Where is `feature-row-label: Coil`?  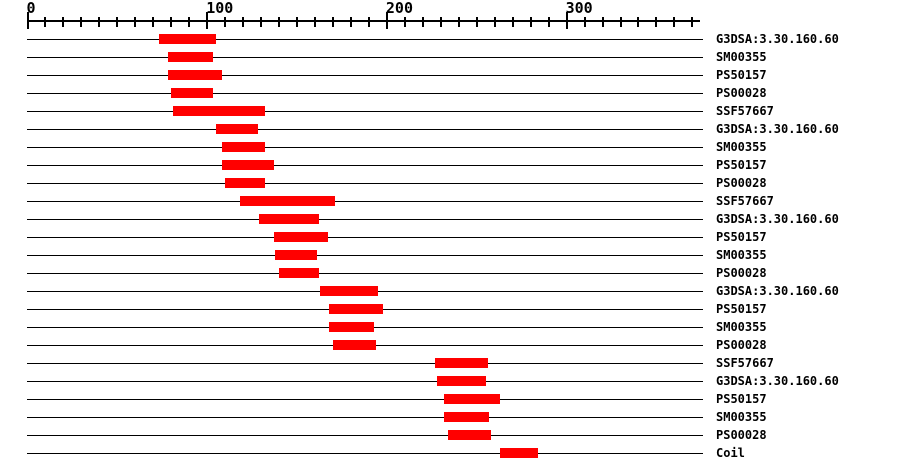 feature-row-label: Coil is located at coordinates (730, 453).